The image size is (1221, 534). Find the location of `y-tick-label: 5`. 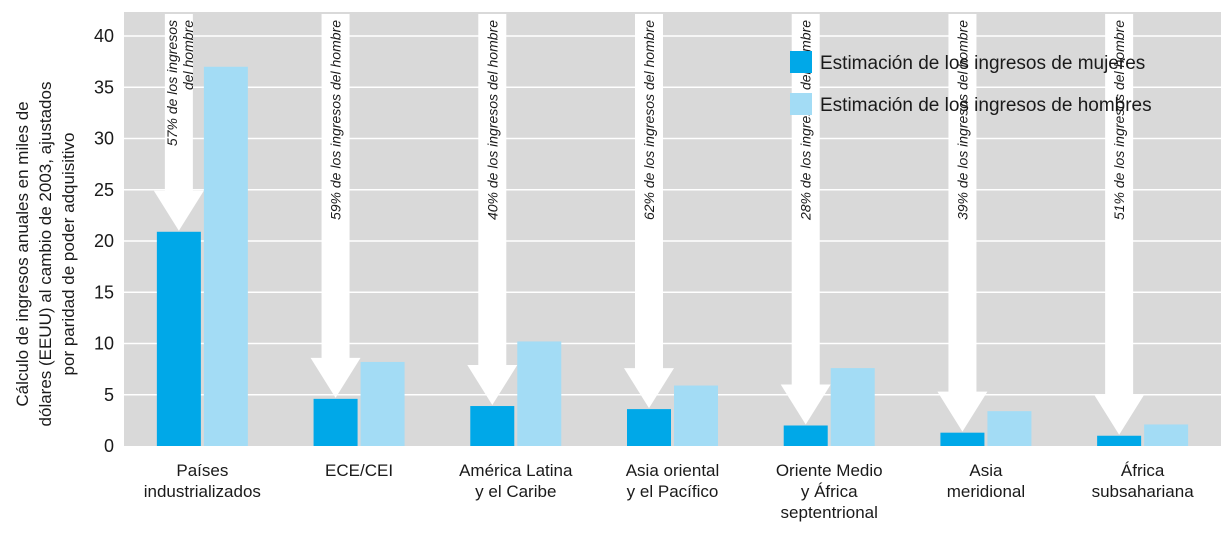

y-tick-label: 5 is located at coordinates (109, 395).